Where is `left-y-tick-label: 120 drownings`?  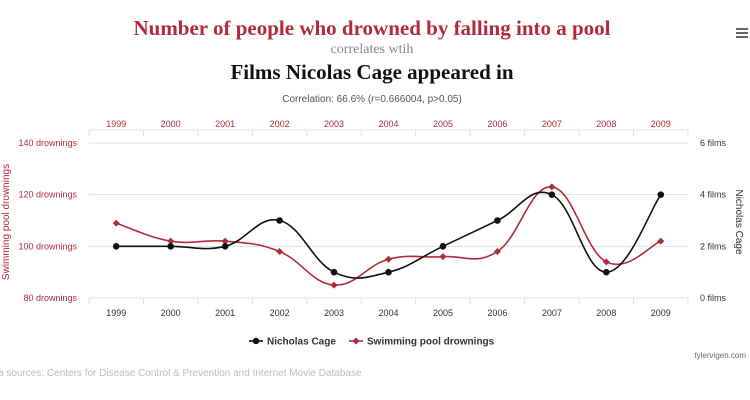
left-y-tick-label: 120 drownings is located at coordinates (47, 195).